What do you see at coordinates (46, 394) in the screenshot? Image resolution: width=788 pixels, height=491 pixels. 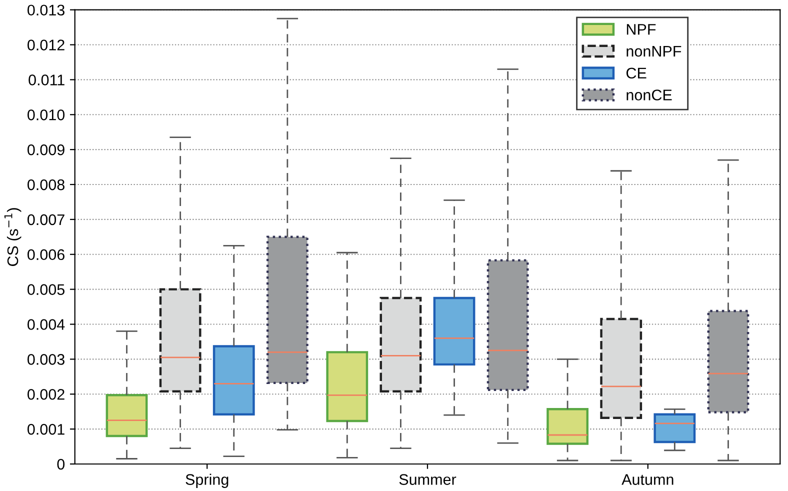 I see `y-tick-label: 0.002` at bounding box center [46, 394].